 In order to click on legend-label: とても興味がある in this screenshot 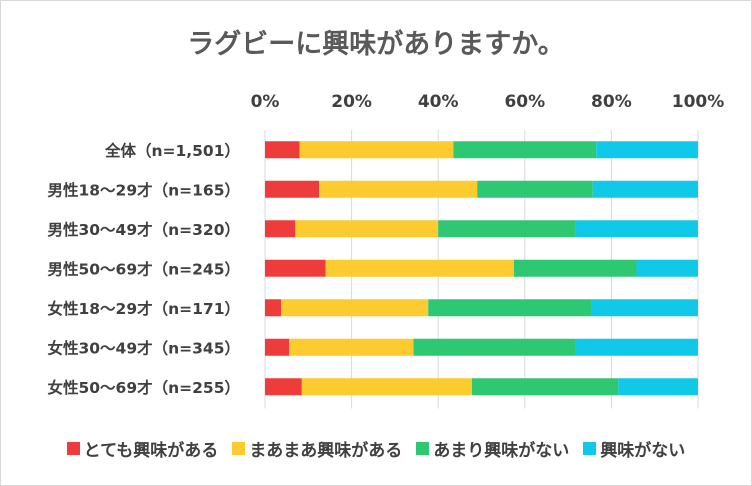, I will do `click(151, 451)`.